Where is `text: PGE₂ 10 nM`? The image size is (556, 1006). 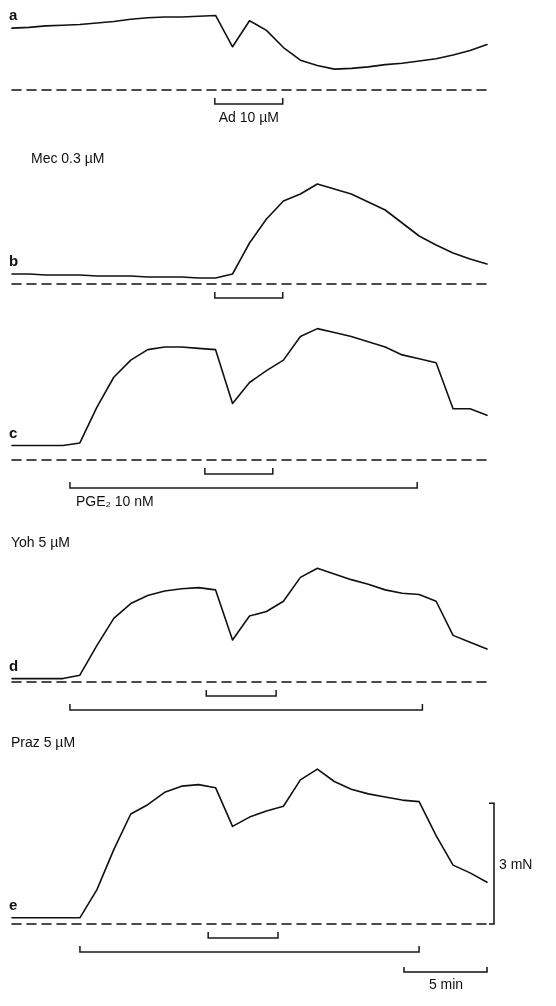 text: PGE₂ 10 nM is located at coordinates (114, 501).